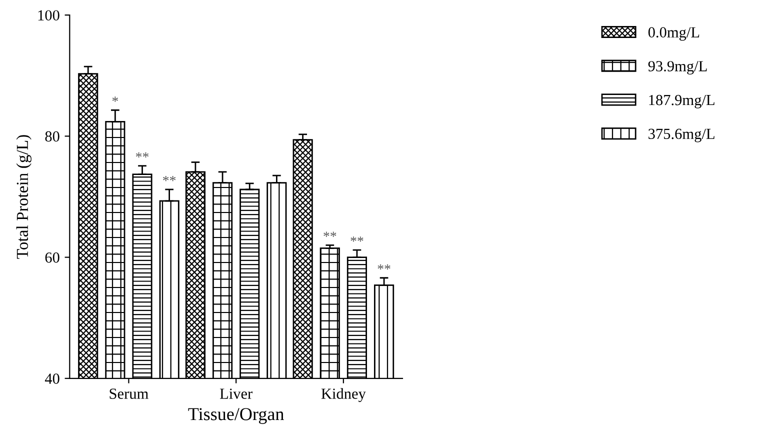 Image resolution: width=774 pixels, height=430 pixels. I want to click on y-tick-label: 60, so click(52, 257).